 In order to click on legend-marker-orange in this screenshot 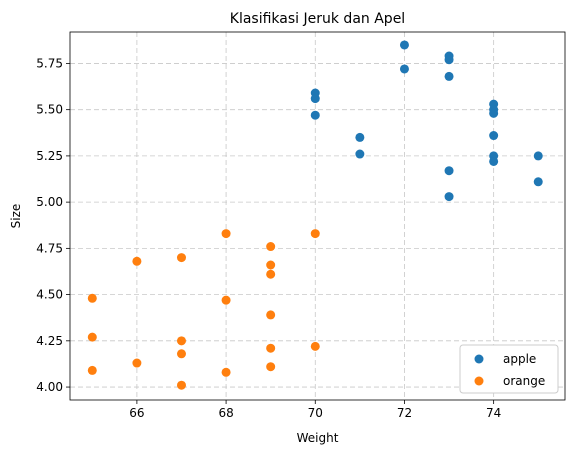, I will do `click(479, 381)`.